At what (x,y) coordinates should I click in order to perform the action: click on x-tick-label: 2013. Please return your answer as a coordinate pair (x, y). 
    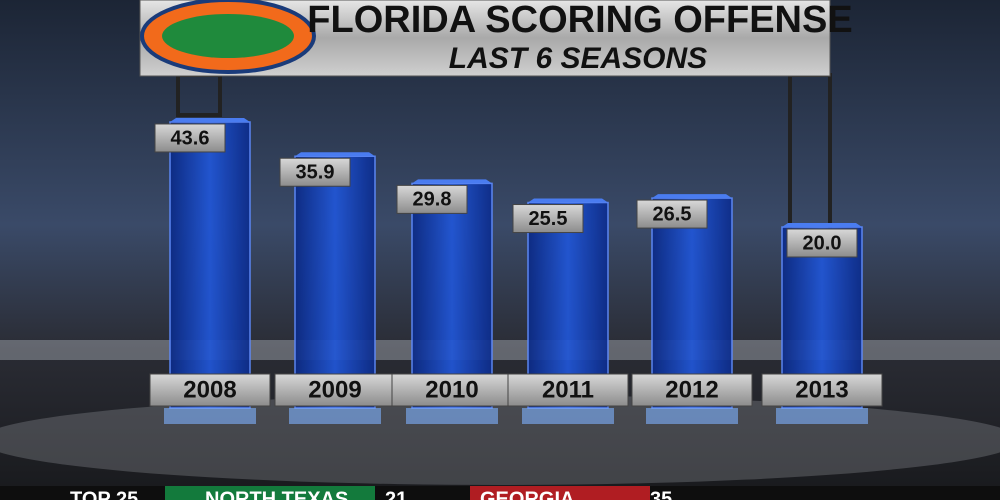
    Looking at the image, I should click on (821, 389).